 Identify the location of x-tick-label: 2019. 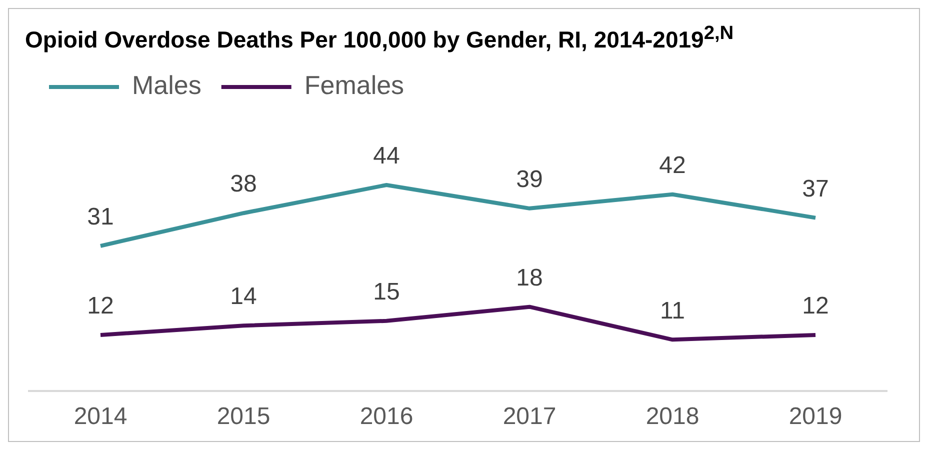
(815, 416).